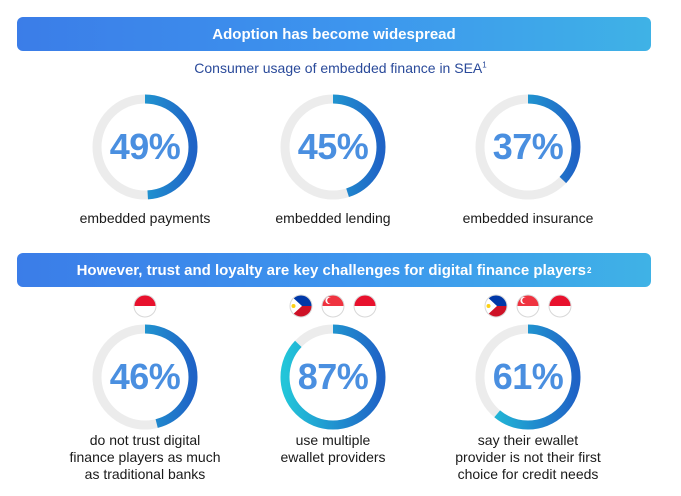 The width and height of the screenshot is (681, 496). I want to click on donut-ring: 87%, so click(333, 377).